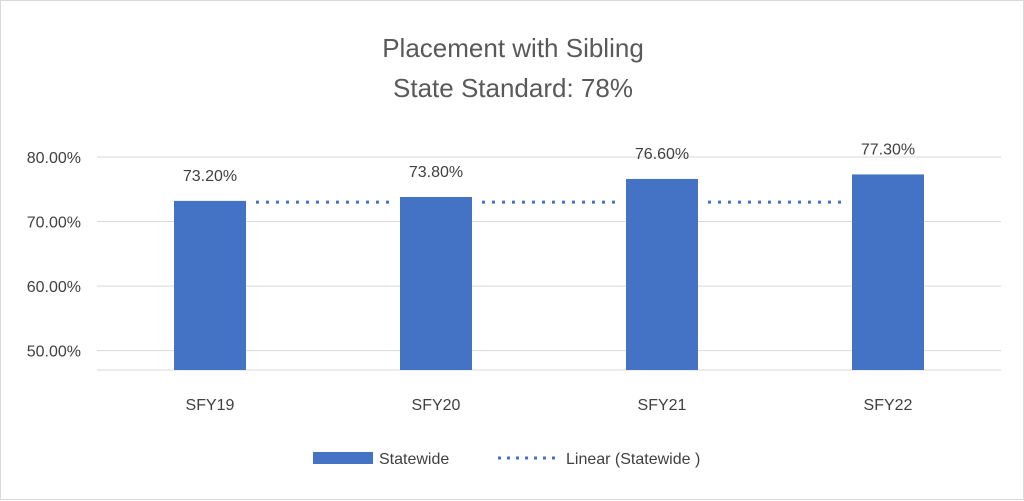 The height and width of the screenshot is (501, 1024). I want to click on y-tick-label: 80.00%, so click(54, 158).